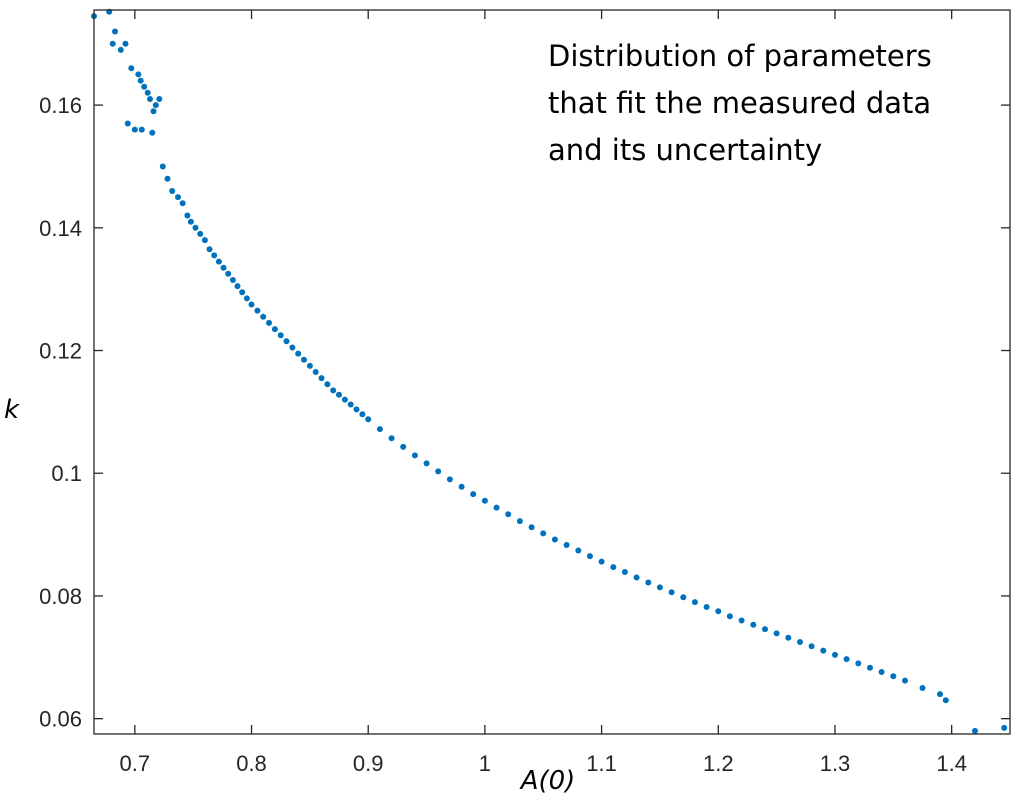 The image size is (1024, 803). Describe the element at coordinates (739, 103) in the screenshot. I see `annotation-line-2: that fit the measured data` at that location.